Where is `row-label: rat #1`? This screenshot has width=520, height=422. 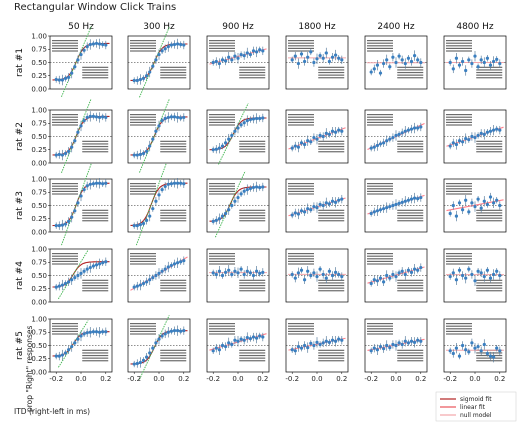
row-label: rat #1 is located at coordinates (20, 62).